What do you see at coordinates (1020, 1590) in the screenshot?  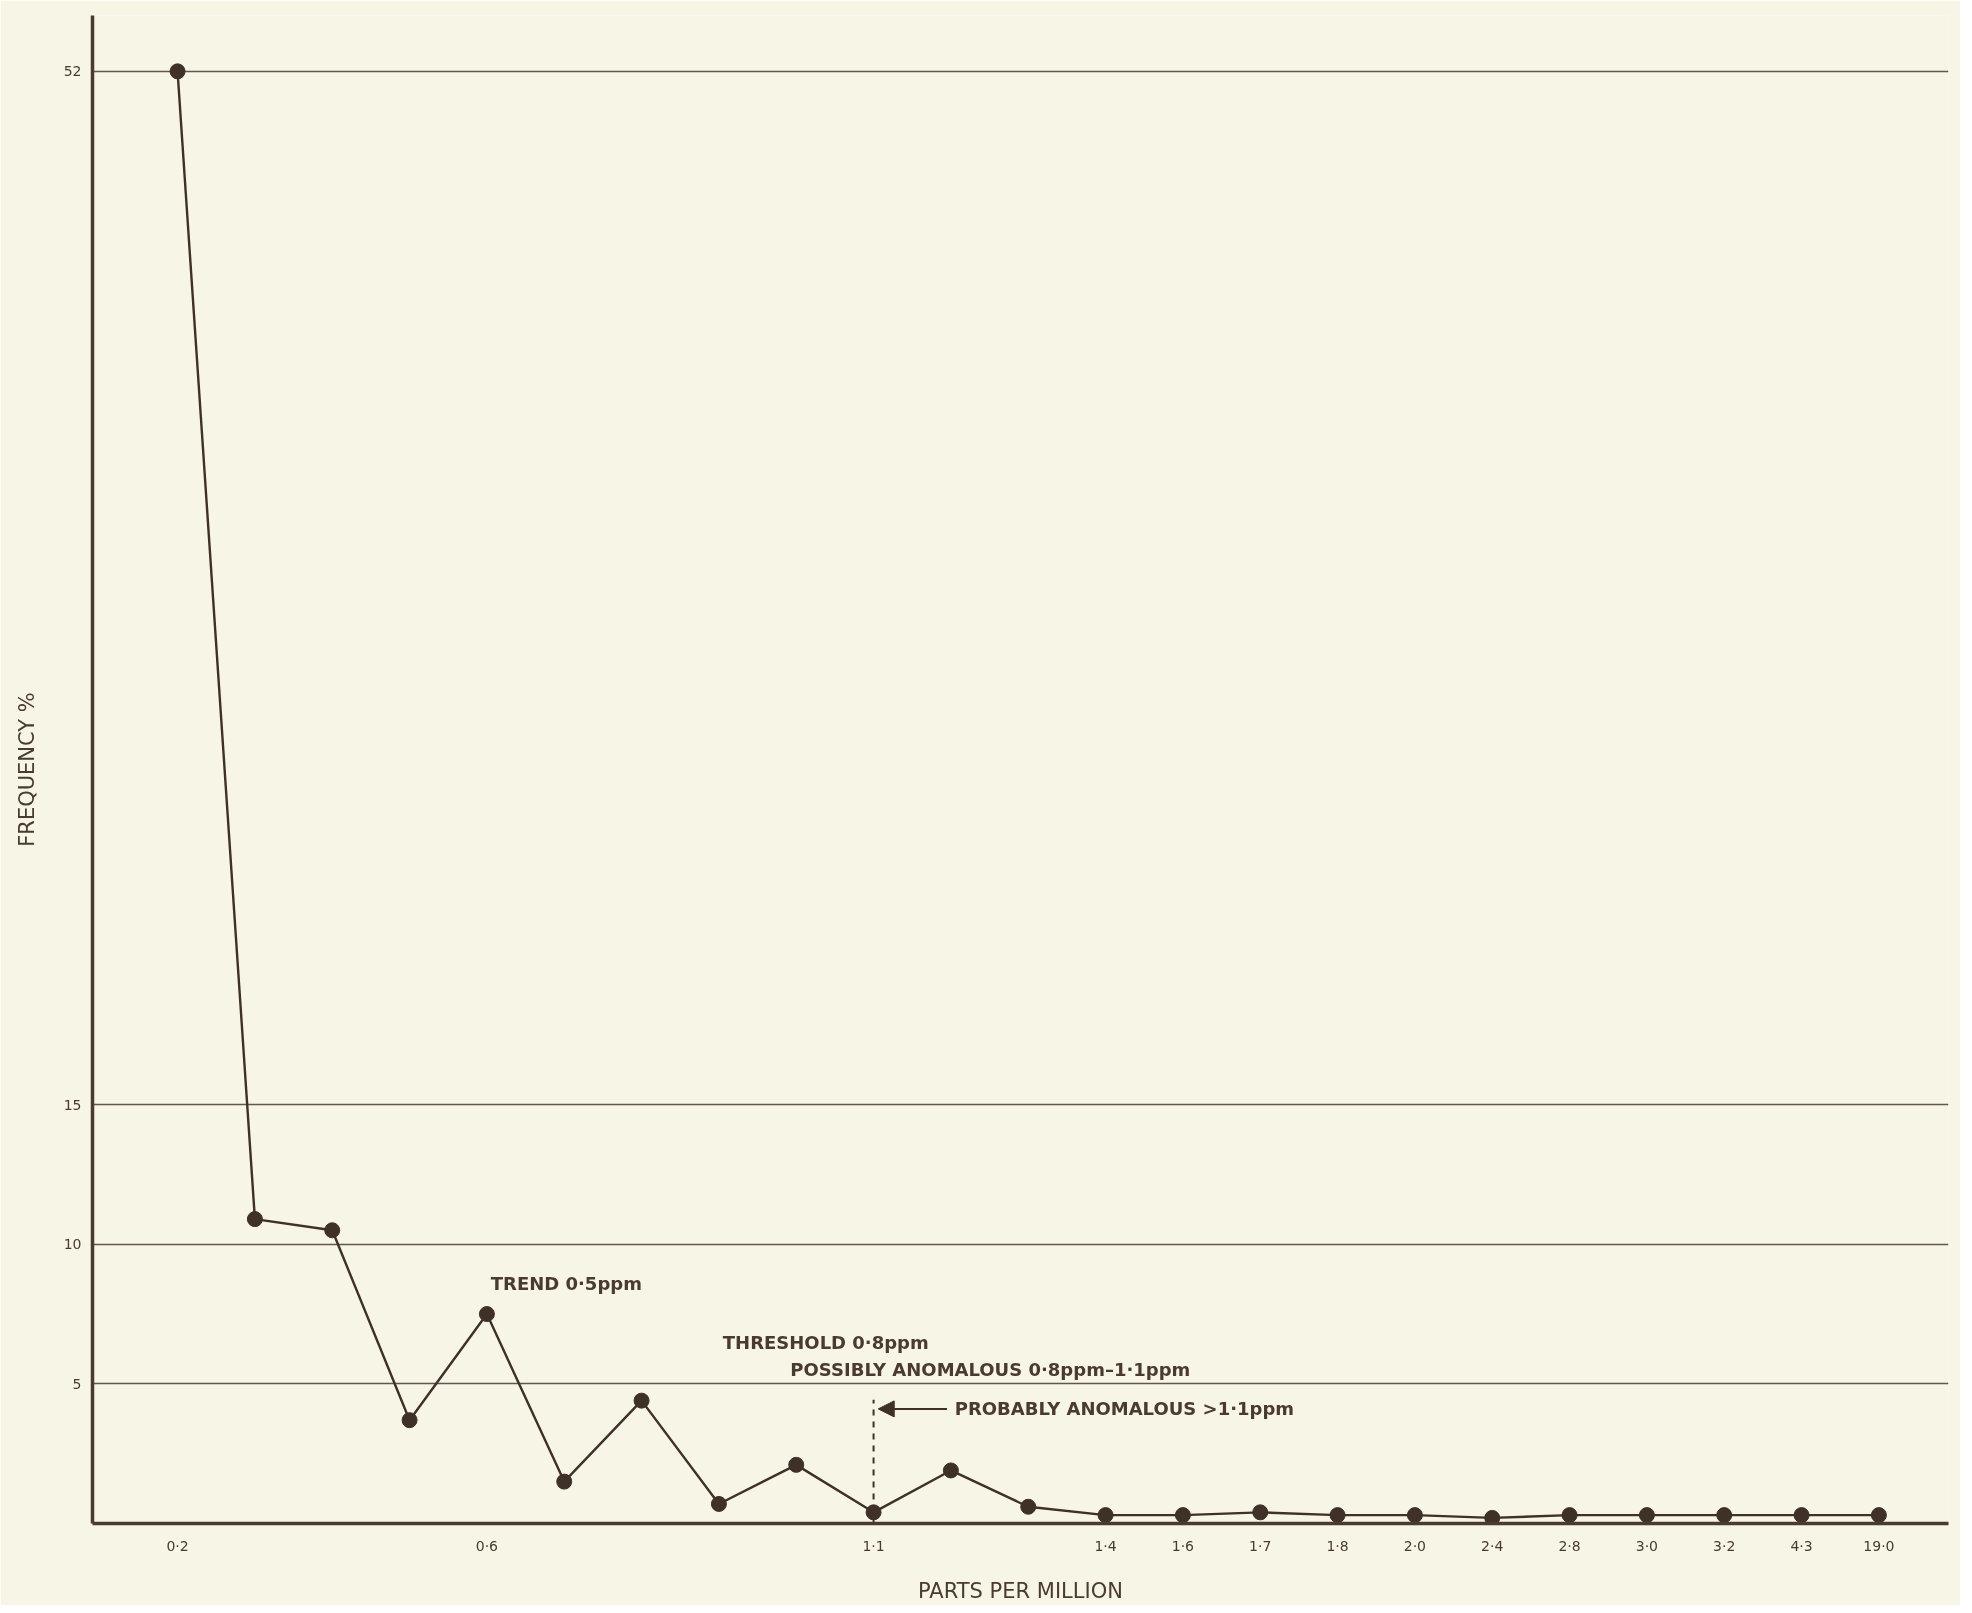 I see `x-axis-title: PARTS PER MILLION` at bounding box center [1020, 1590].